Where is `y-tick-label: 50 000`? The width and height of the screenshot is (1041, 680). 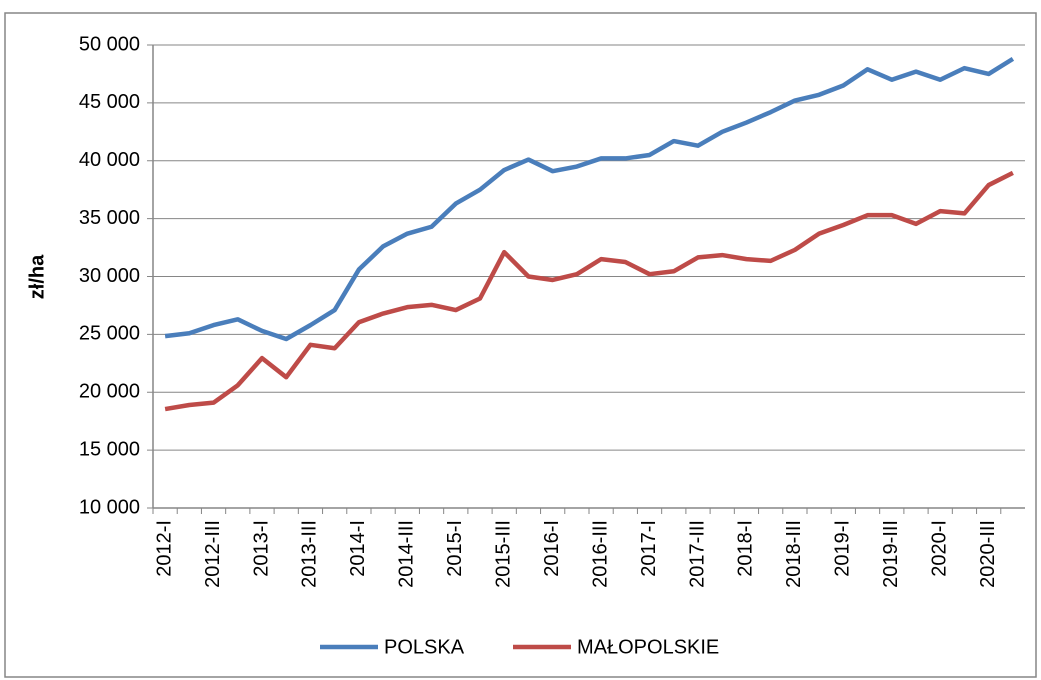 y-tick-label: 50 000 is located at coordinates (109, 44).